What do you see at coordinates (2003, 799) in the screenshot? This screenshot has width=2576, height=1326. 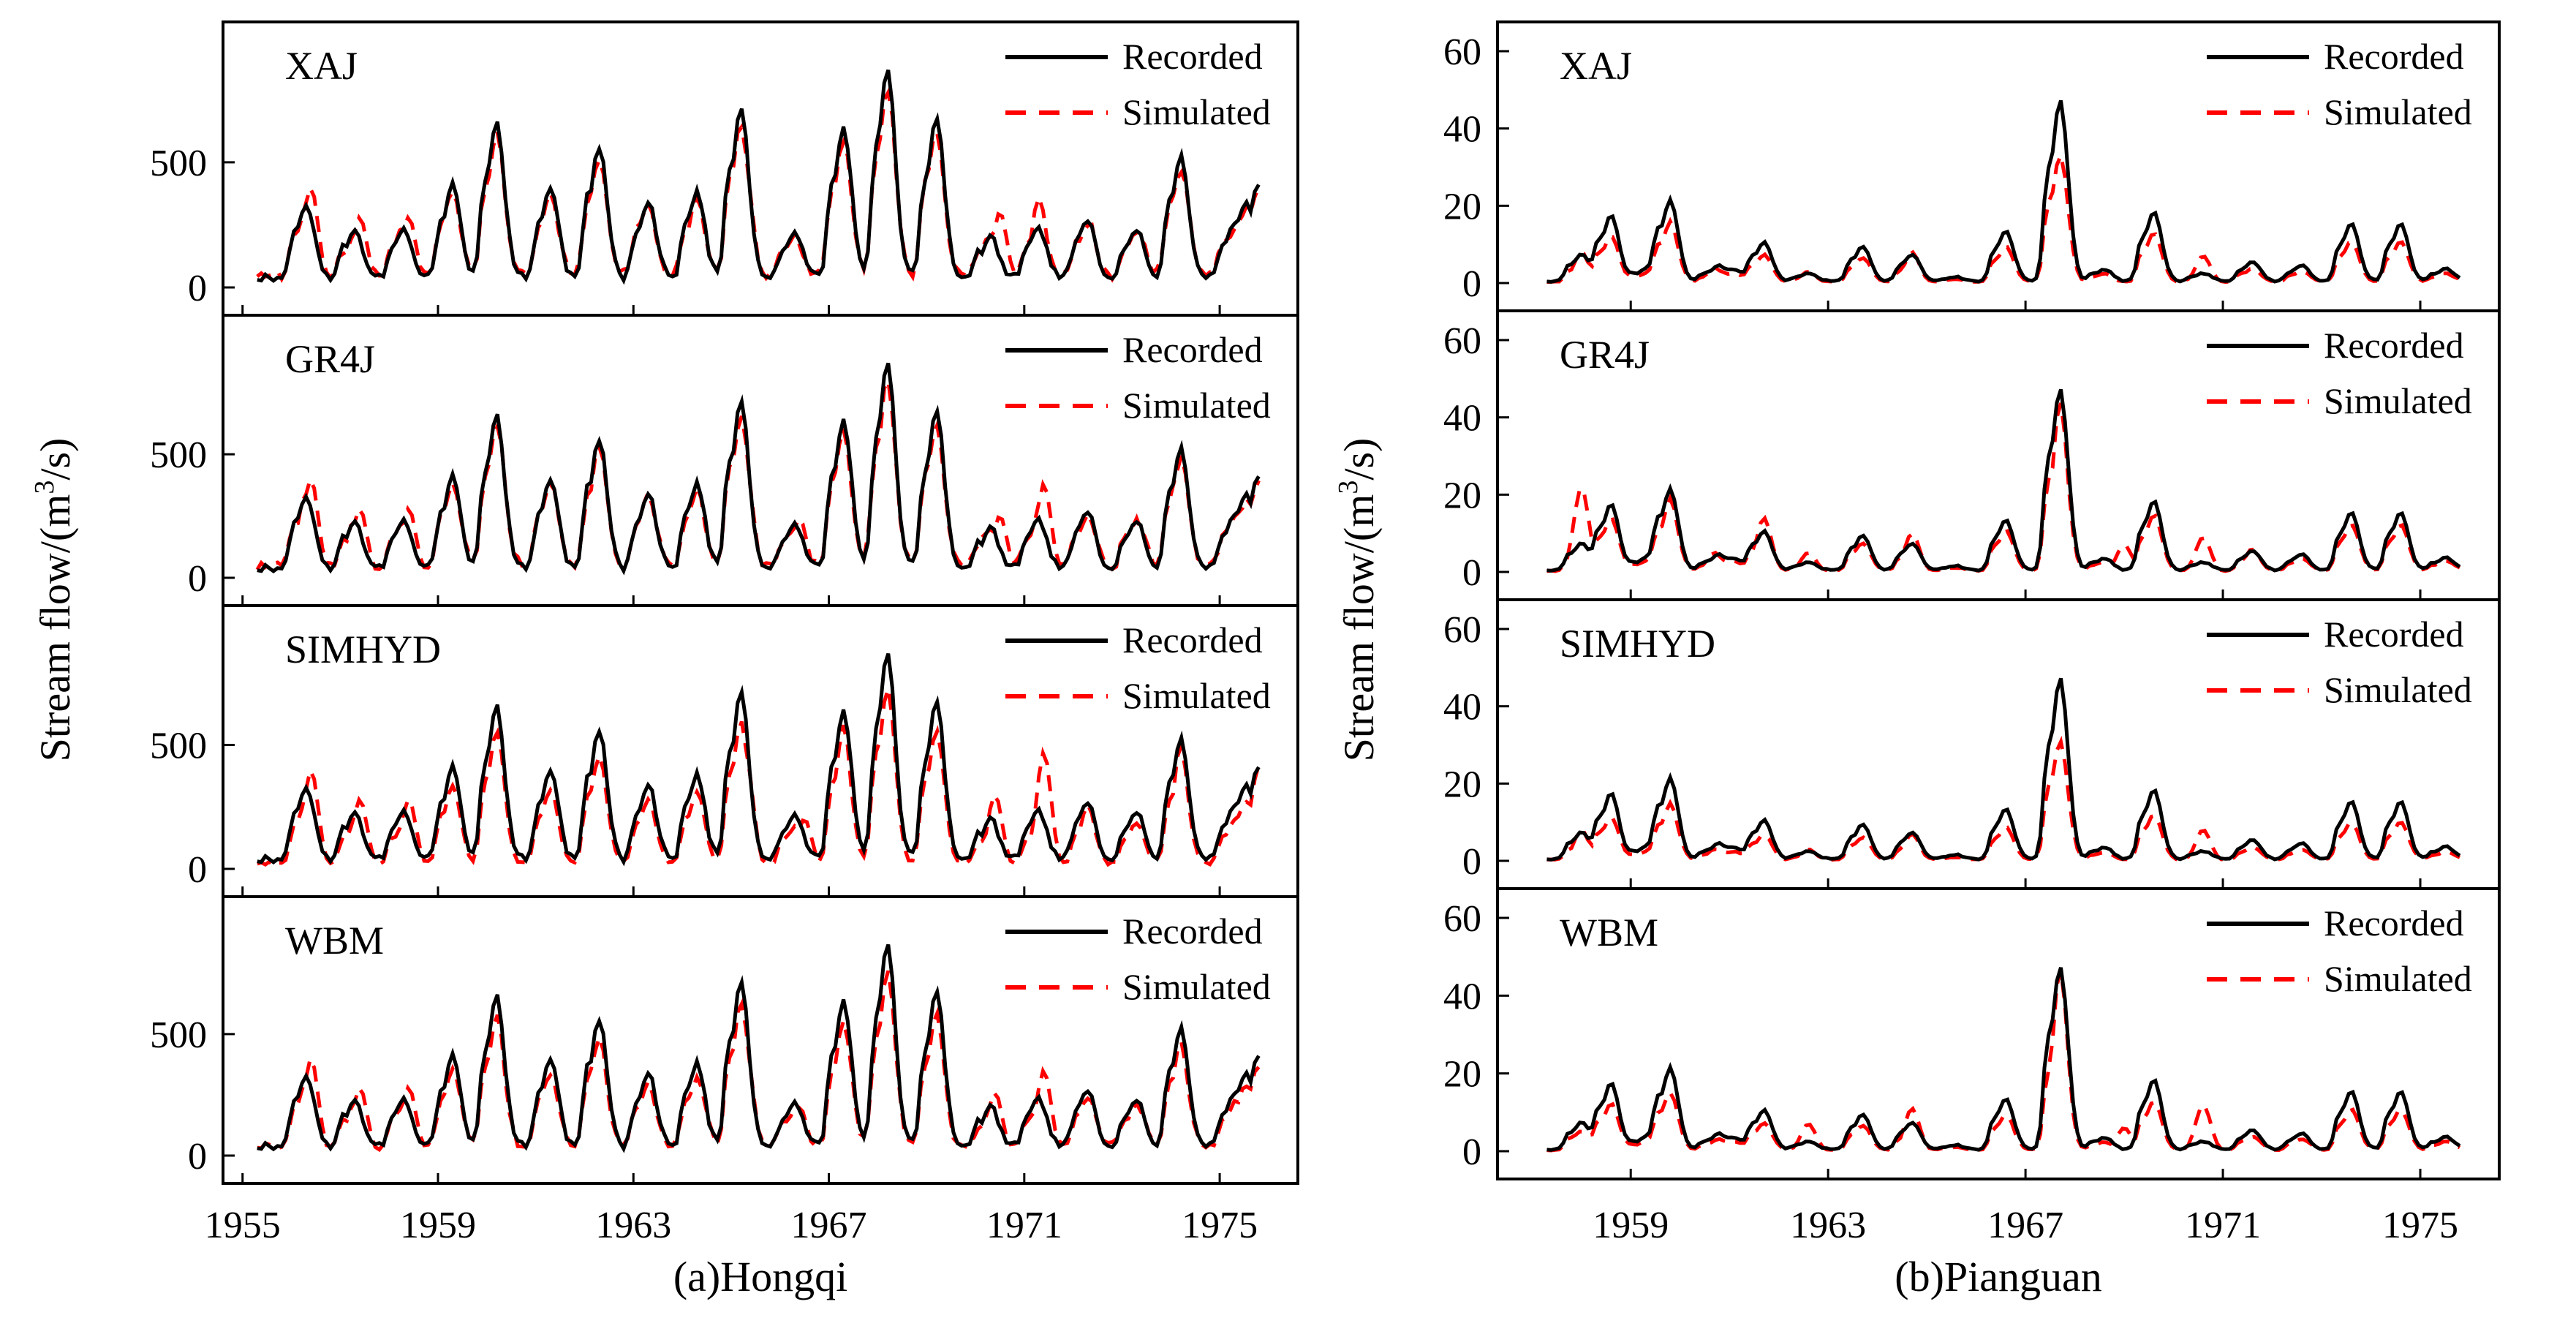 I see `series-simulated-simhyd` at bounding box center [2003, 799].